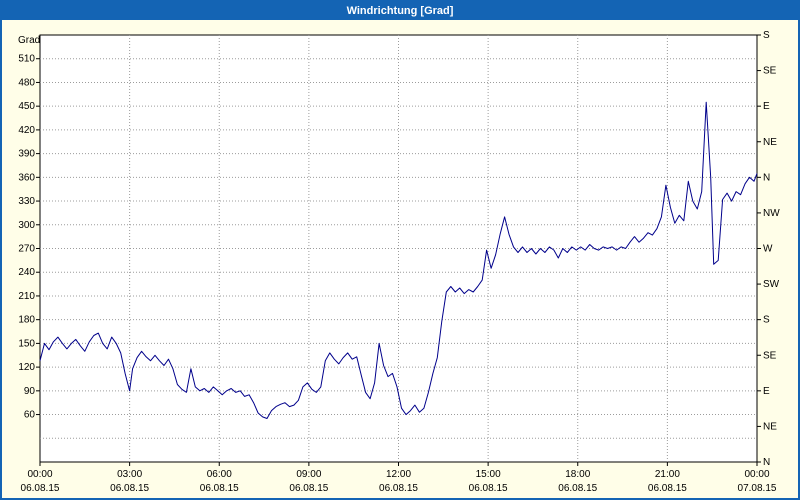  I want to click on y-axis-label: 60, so click(30, 415).